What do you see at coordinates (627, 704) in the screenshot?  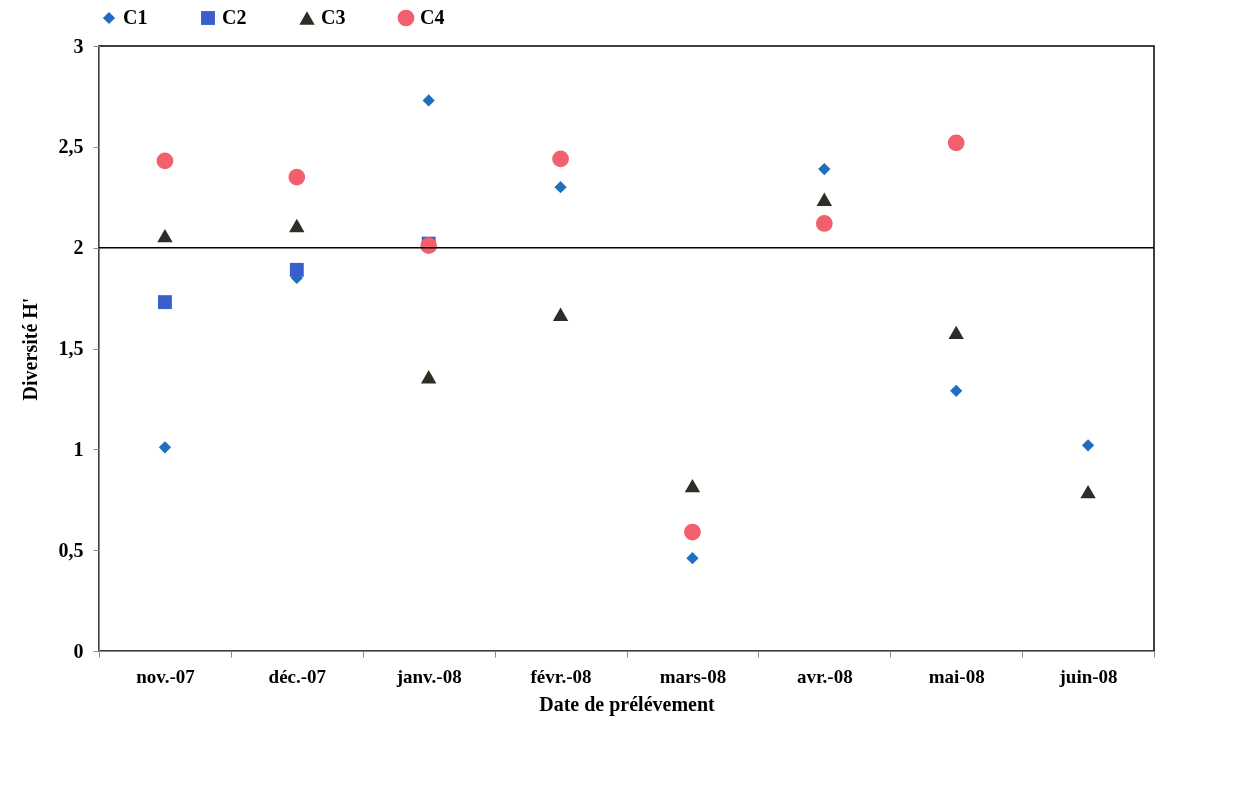 I see `x-axis-title: Date de prélévement` at bounding box center [627, 704].